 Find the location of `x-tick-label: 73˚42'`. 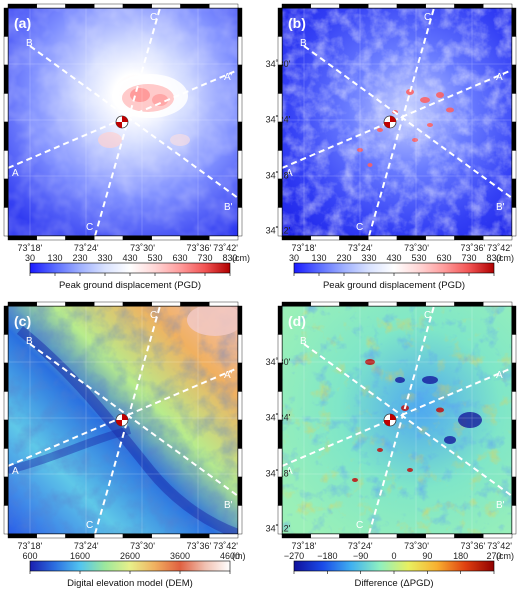

x-tick-label: 73˚42' is located at coordinates (225, 248).